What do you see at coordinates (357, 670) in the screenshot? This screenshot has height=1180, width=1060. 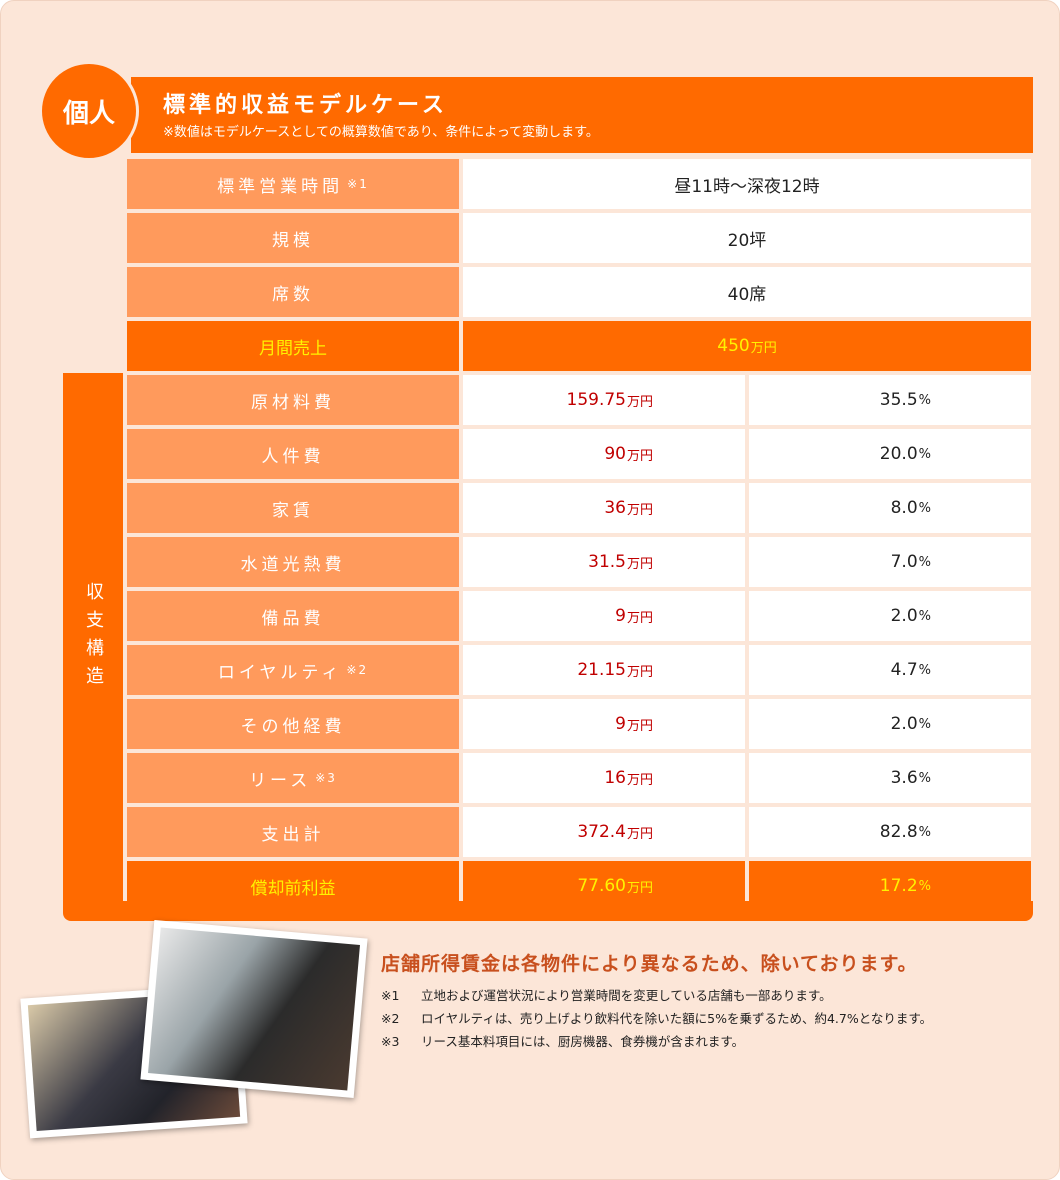 I see `label-note: ※2` at bounding box center [357, 670].